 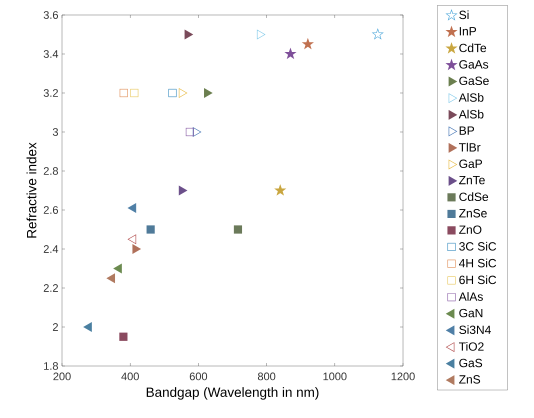 What do you see at coordinates (470, 363) in the screenshot?
I see `legend-label: GaS` at bounding box center [470, 363].